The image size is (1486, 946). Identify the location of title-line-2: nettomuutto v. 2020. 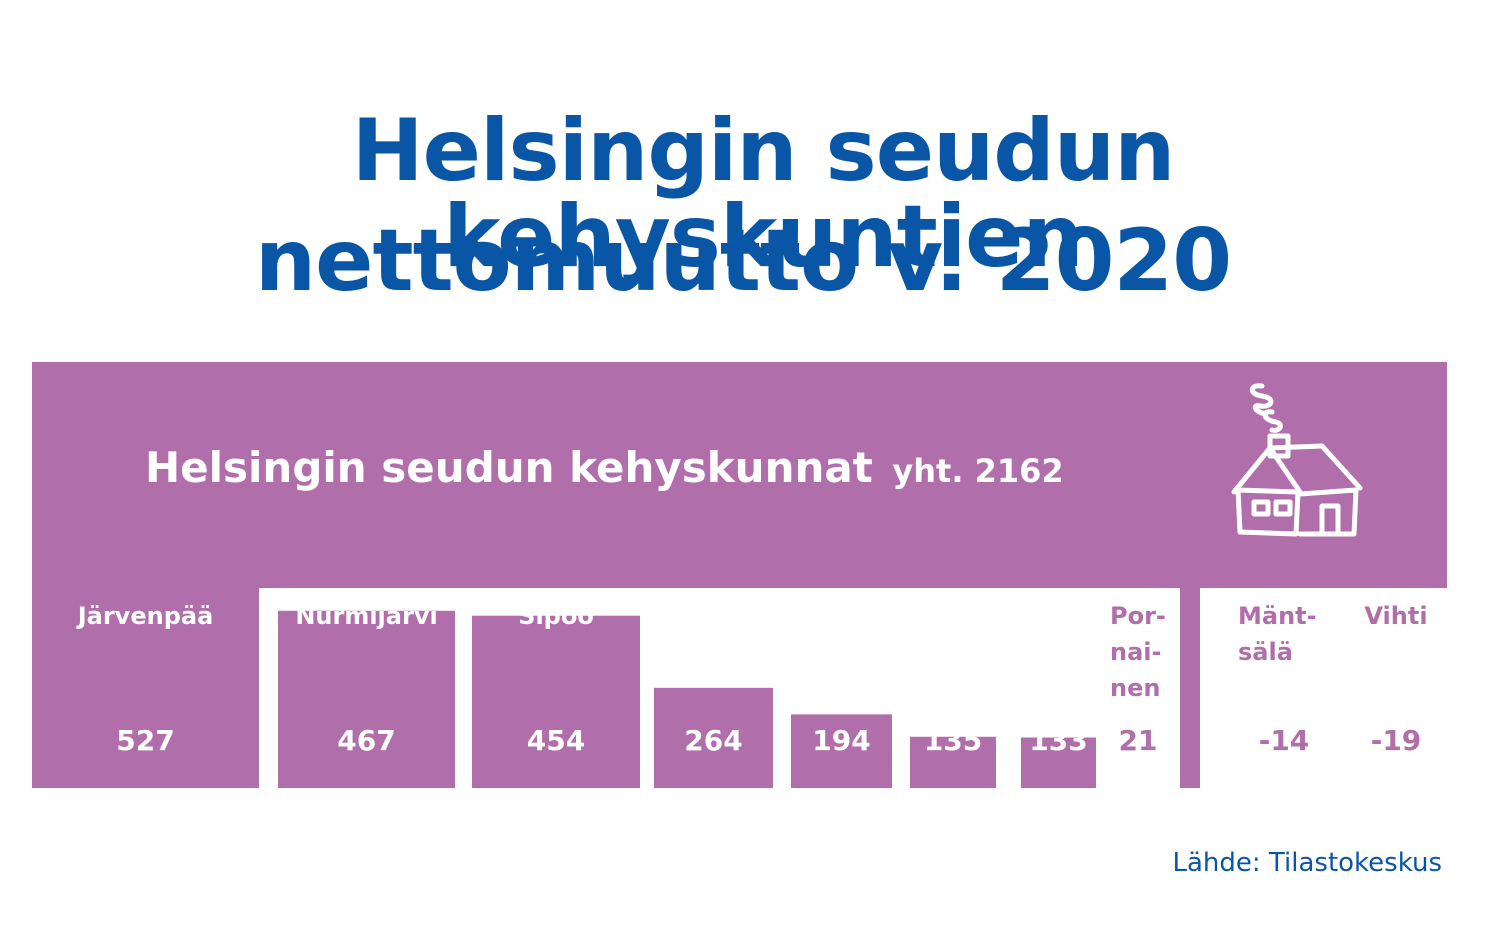
(743, 261).